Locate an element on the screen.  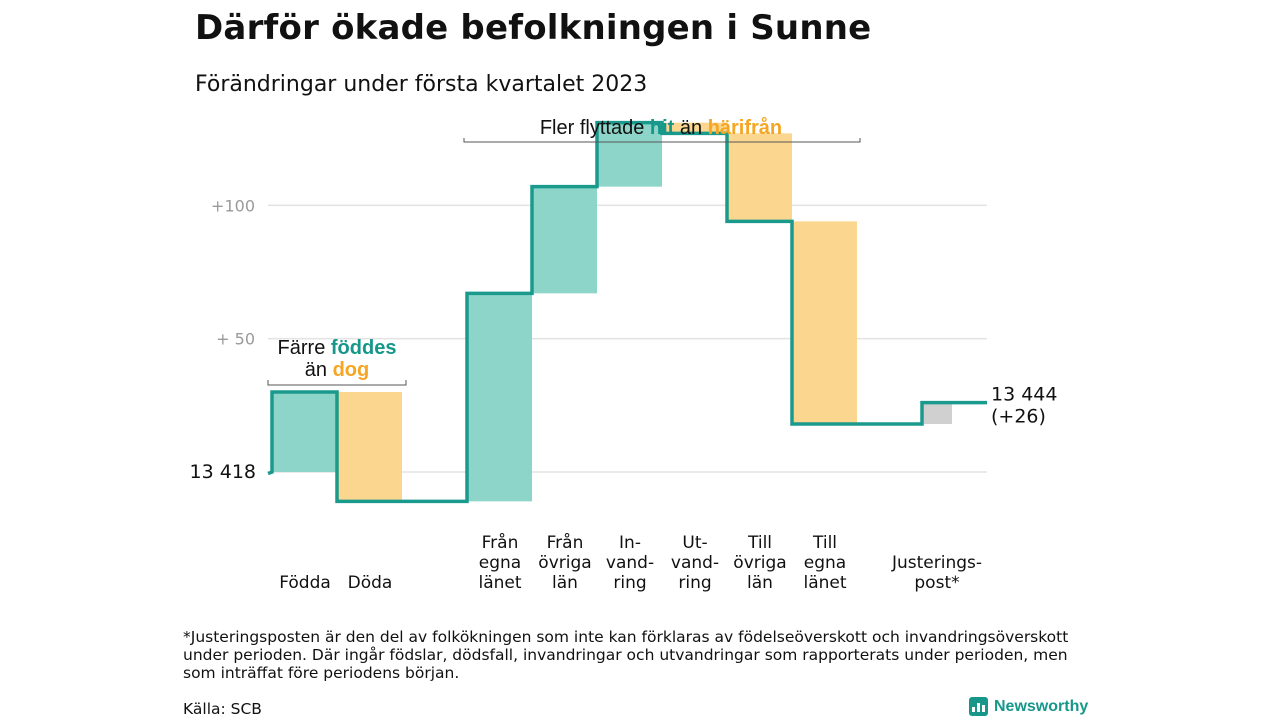
category-label: Justerings- is located at coordinates (936, 563).